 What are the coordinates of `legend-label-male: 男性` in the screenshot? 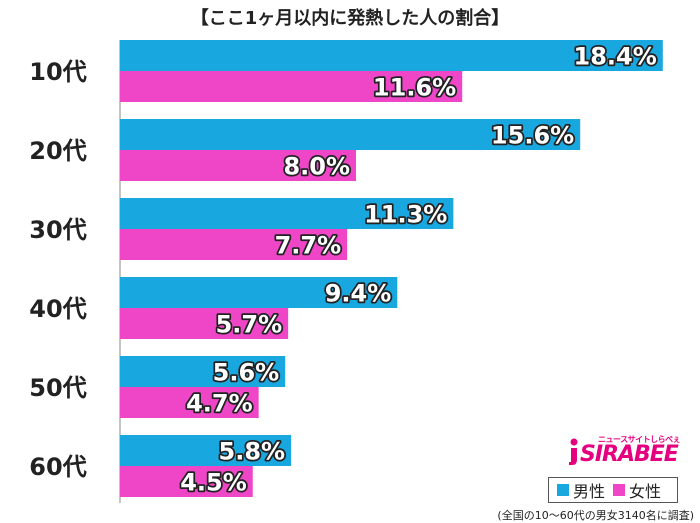 It's located at (589, 491).